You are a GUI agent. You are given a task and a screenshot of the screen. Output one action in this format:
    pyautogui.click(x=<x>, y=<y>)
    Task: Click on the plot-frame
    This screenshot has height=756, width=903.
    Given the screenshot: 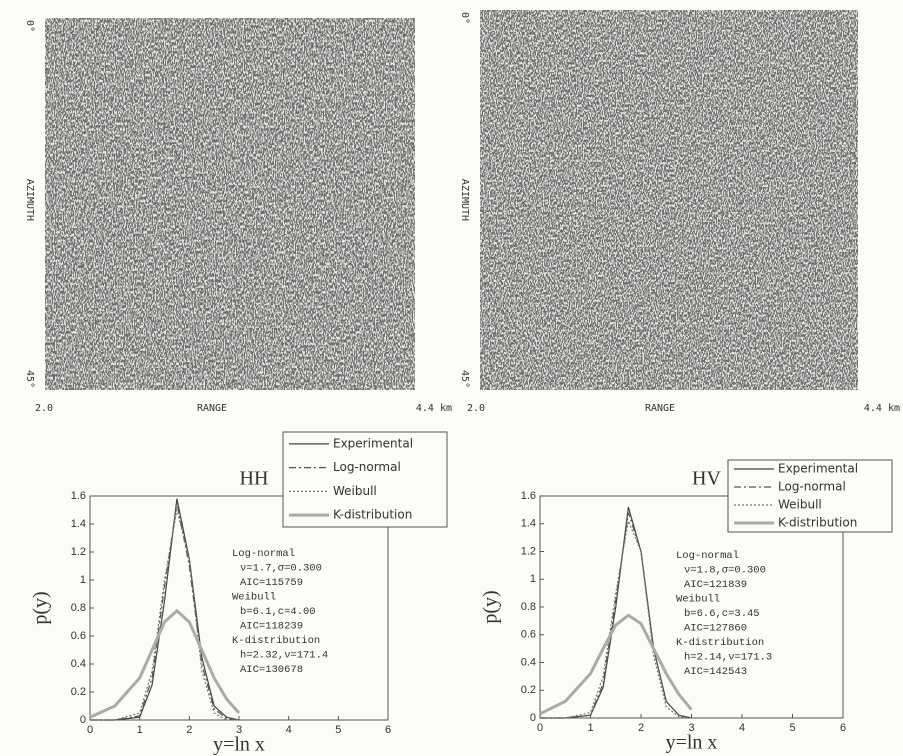 What is the action you would take?
    pyautogui.click(x=239, y=608)
    